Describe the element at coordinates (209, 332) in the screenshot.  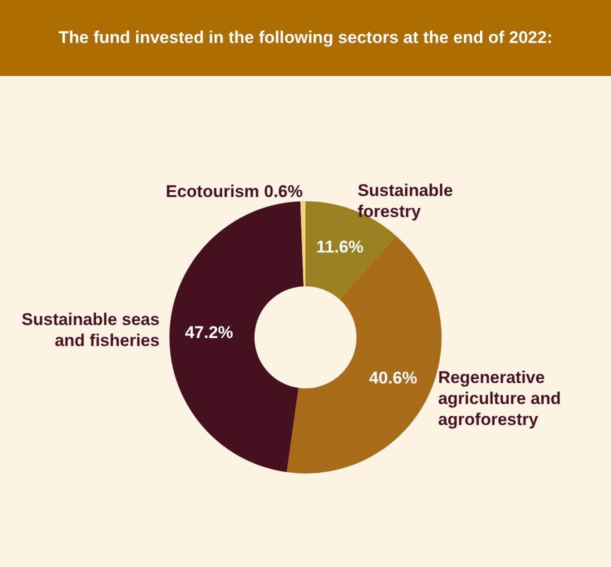
I see `data-label: 47.2%` at that location.